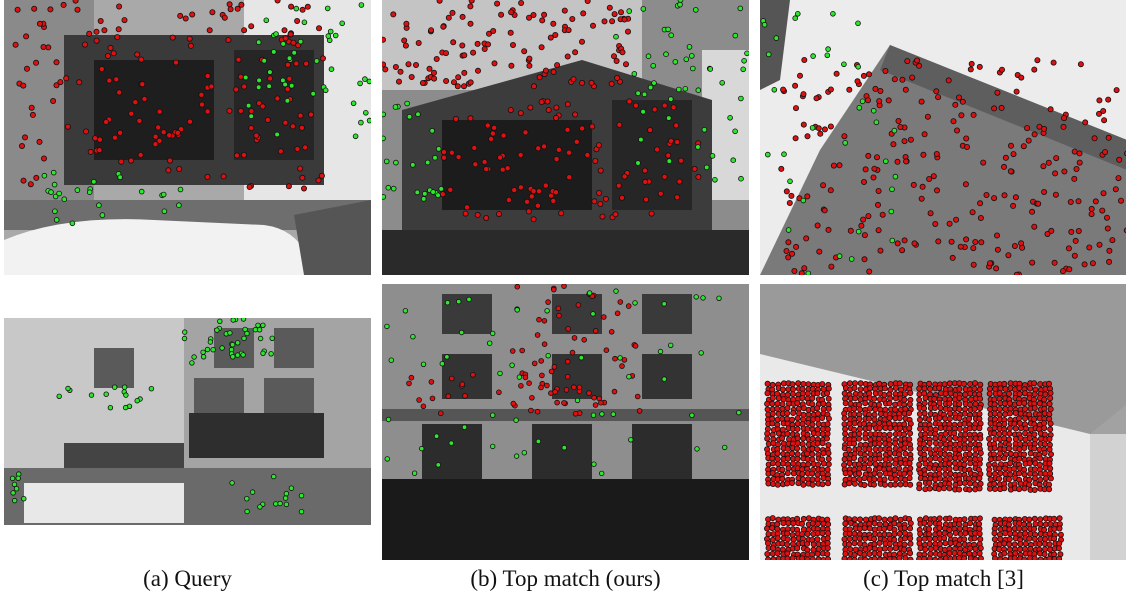 This screenshot has height=600, width=1126. Describe the element at coordinates (542, 111) in the screenshot. I see `outlier-point-cloud` at that location.